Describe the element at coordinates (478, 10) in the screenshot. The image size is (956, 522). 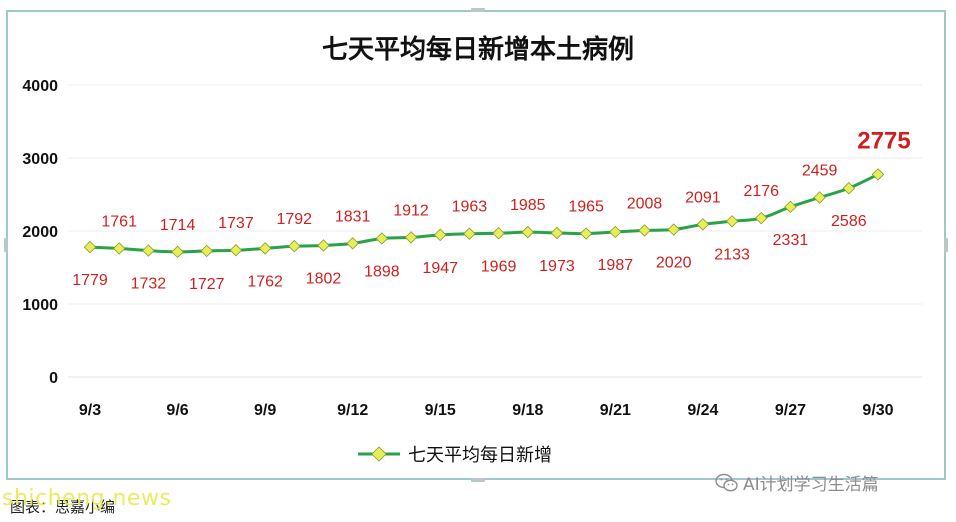
I see `resize-handle-top` at that location.